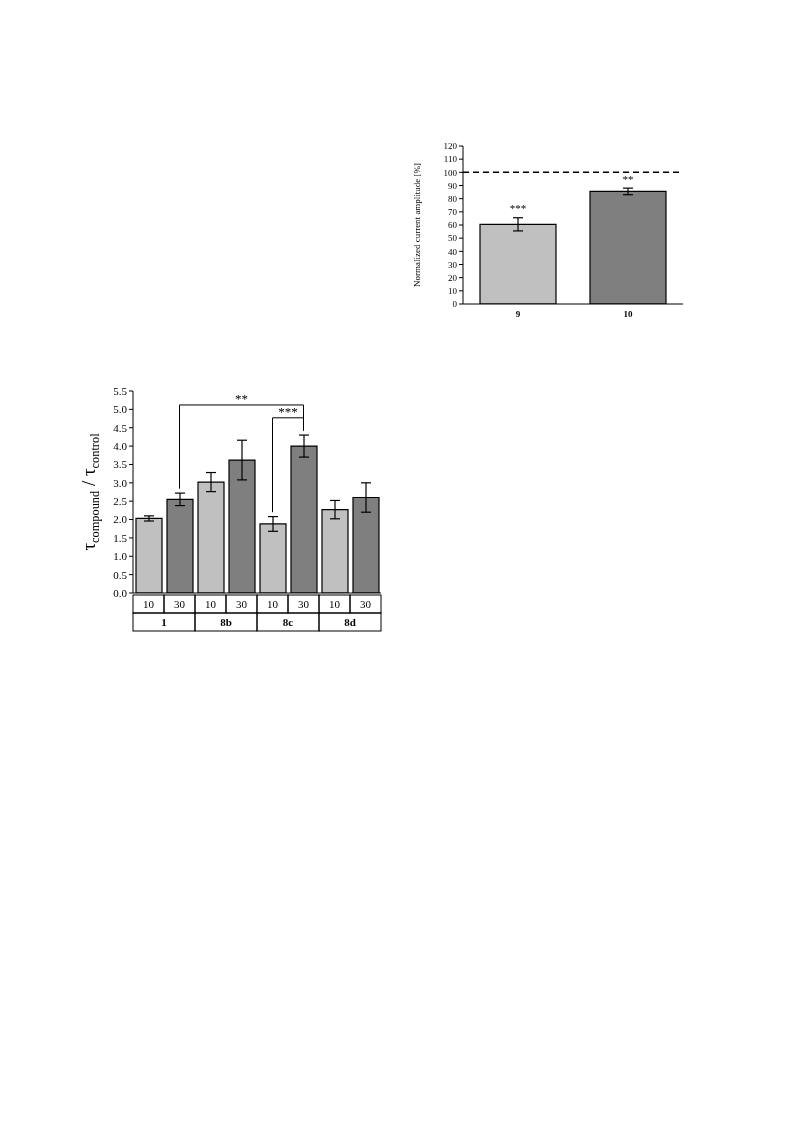  Describe the element at coordinates (180, 604) in the screenshot. I see `legend-label: 30` at that location.